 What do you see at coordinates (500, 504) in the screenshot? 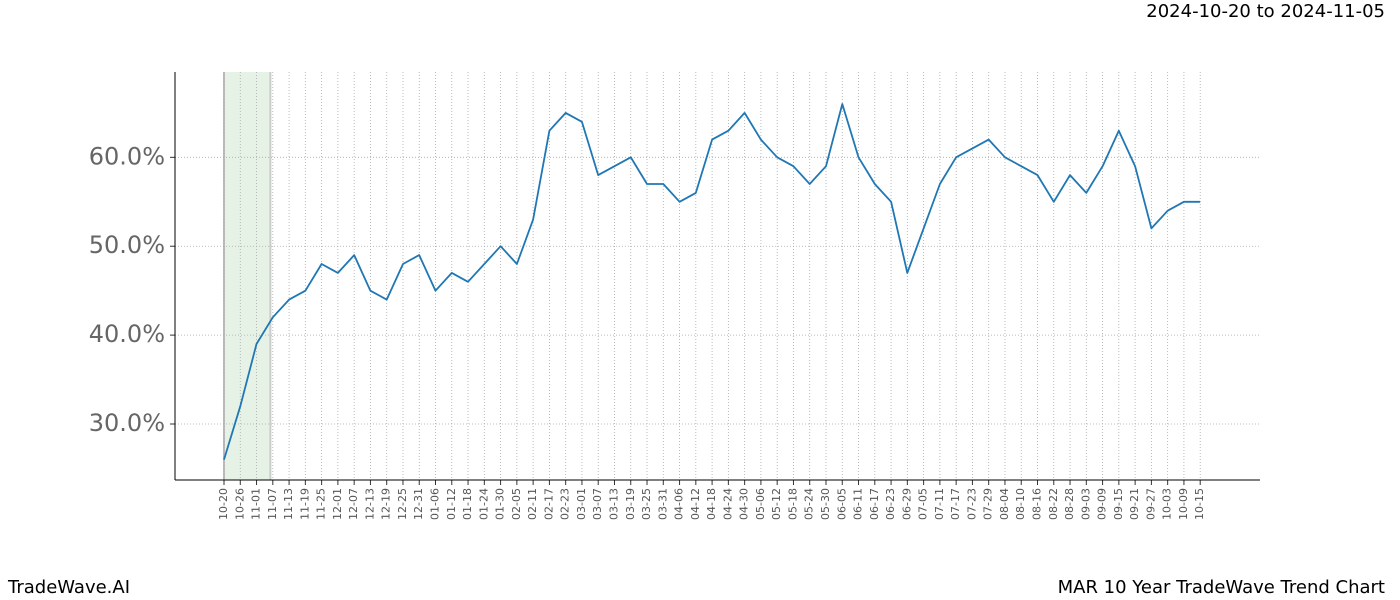
I see `x-tick-label: 01-30` at bounding box center [500, 504].